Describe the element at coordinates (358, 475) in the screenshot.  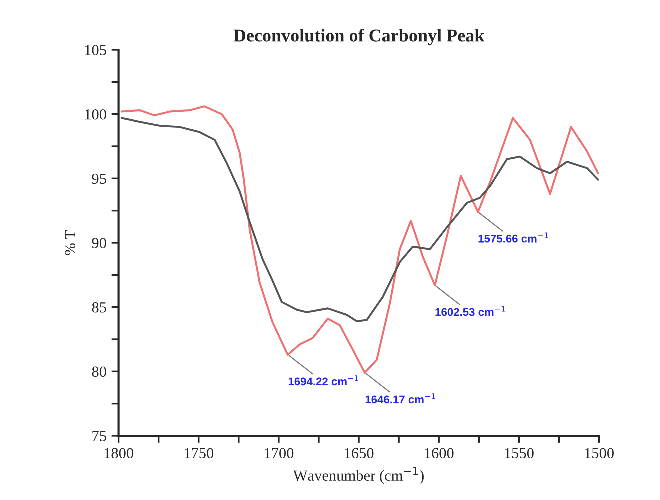
I see `x-axis-title: Wavenumber (cm$^{−1}$)` at that location.